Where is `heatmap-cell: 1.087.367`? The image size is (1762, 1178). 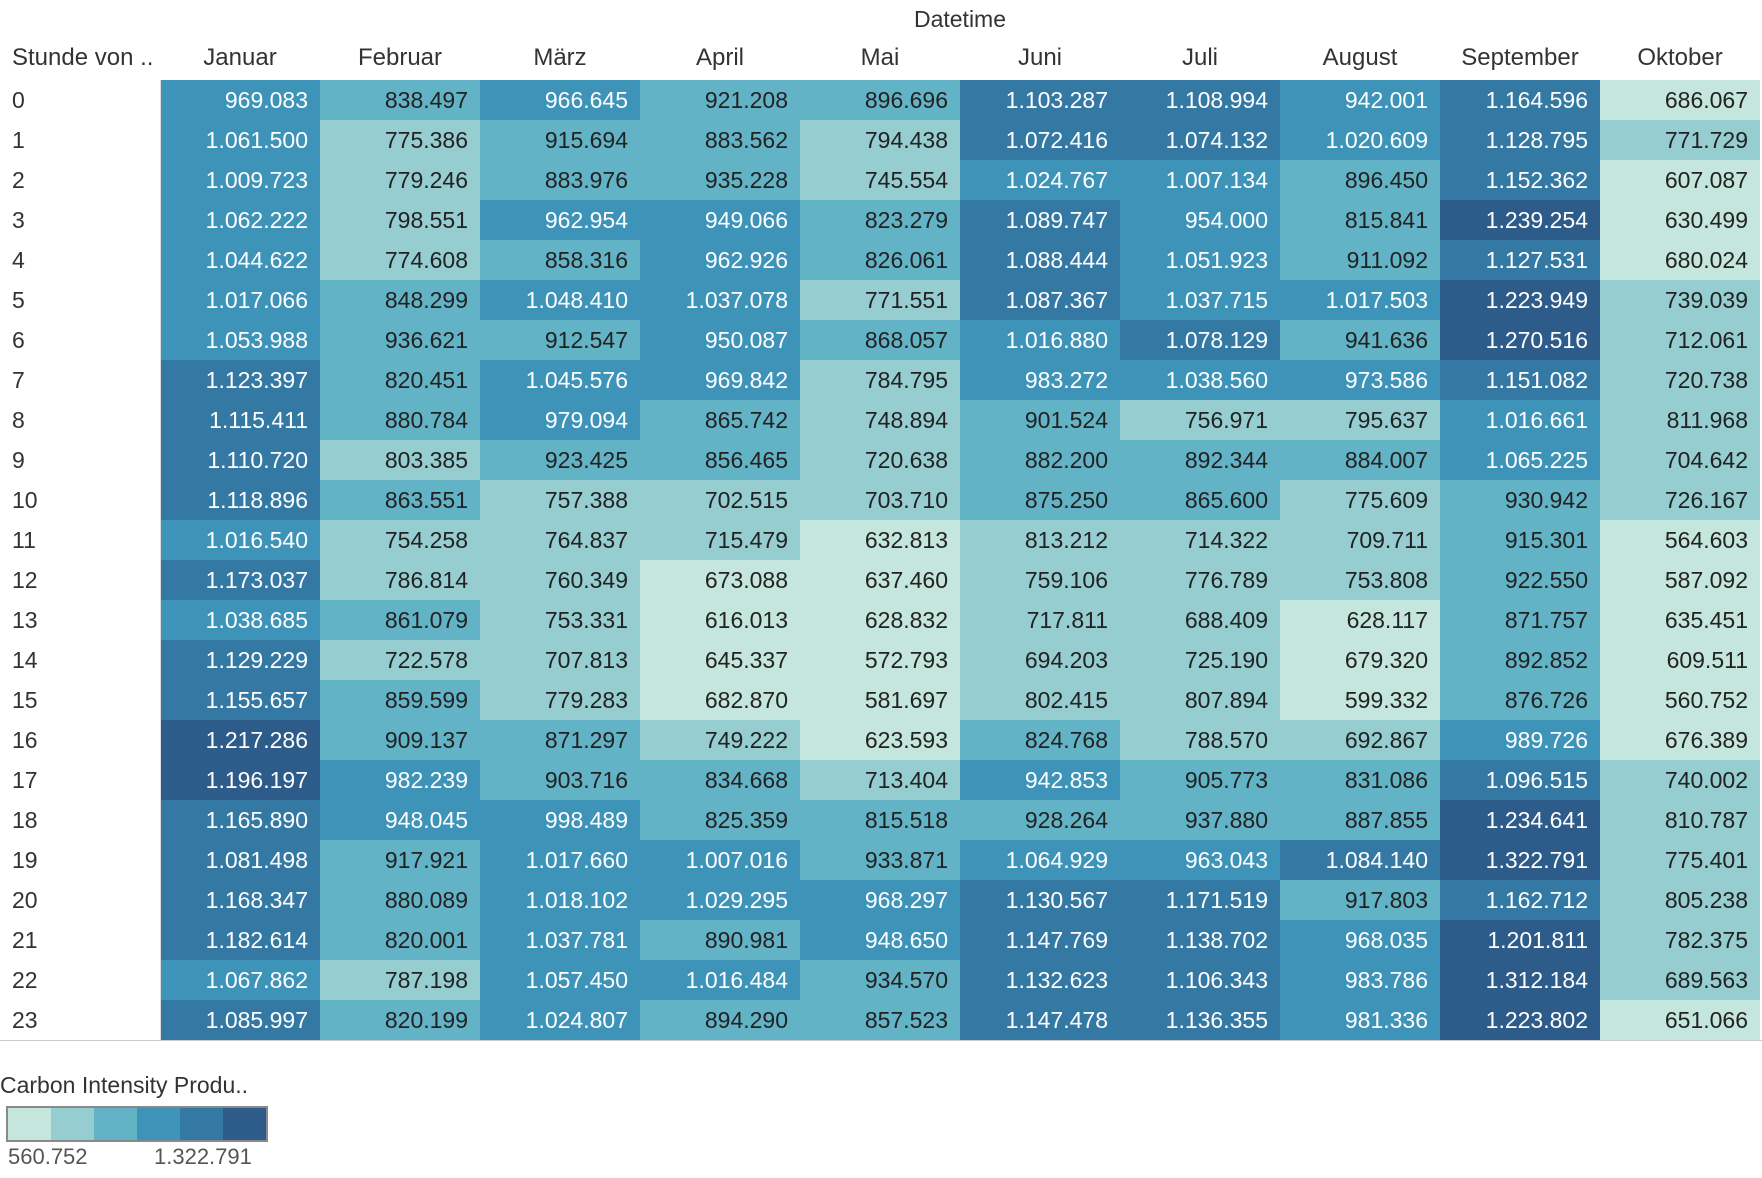 heatmap-cell: 1.087.367 is located at coordinates (1040, 300).